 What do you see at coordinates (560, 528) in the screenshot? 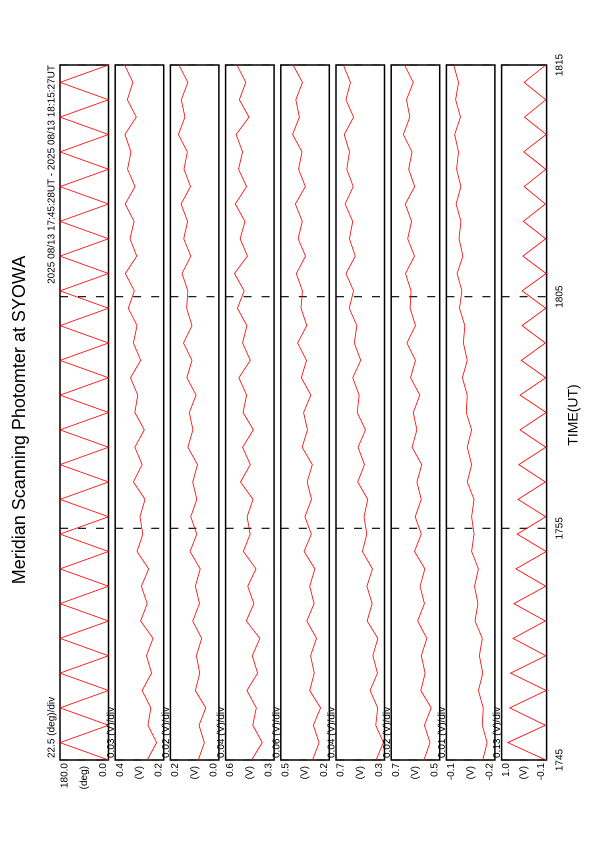
I see `x-tick-label: 1755` at bounding box center [560, 528].